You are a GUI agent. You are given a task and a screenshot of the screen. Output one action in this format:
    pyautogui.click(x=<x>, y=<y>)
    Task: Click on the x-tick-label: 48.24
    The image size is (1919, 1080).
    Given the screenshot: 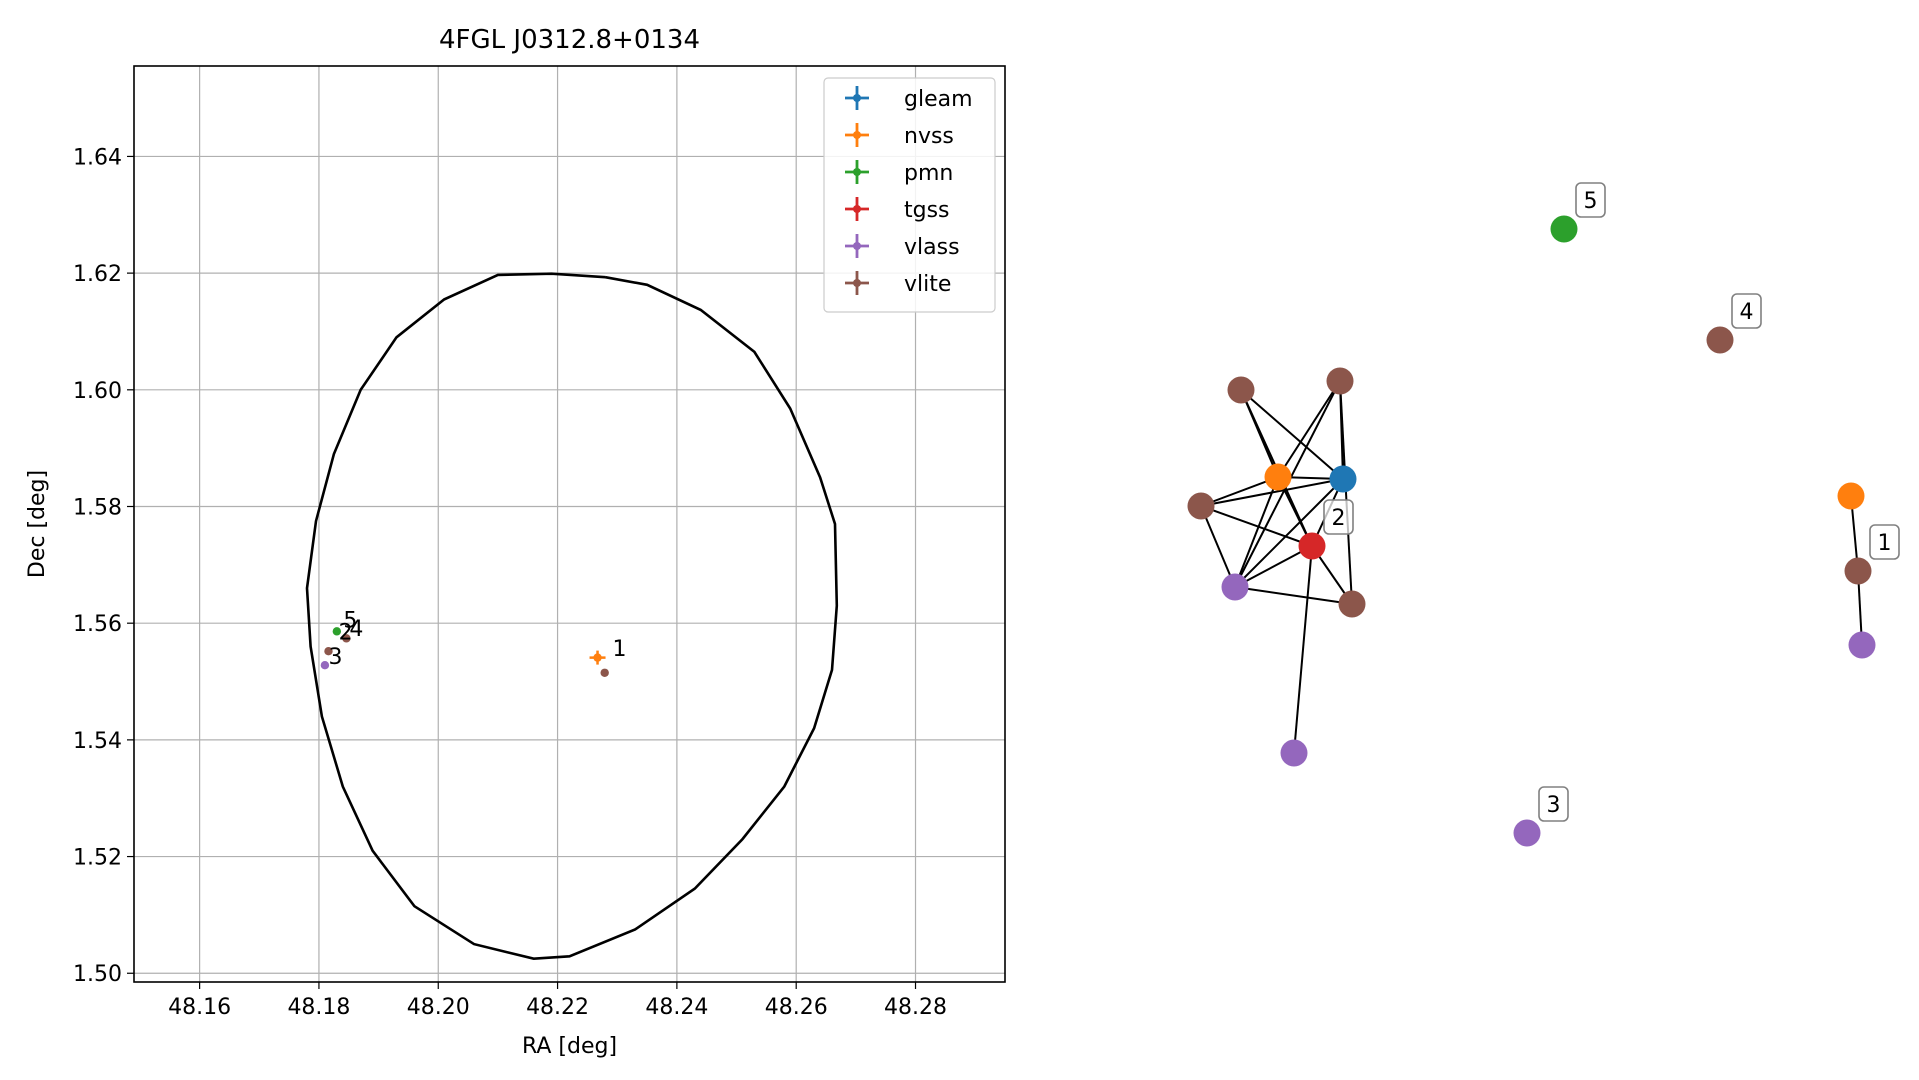 What is the action you would take?
    pyautogui.click(x=676, y=1007)
    